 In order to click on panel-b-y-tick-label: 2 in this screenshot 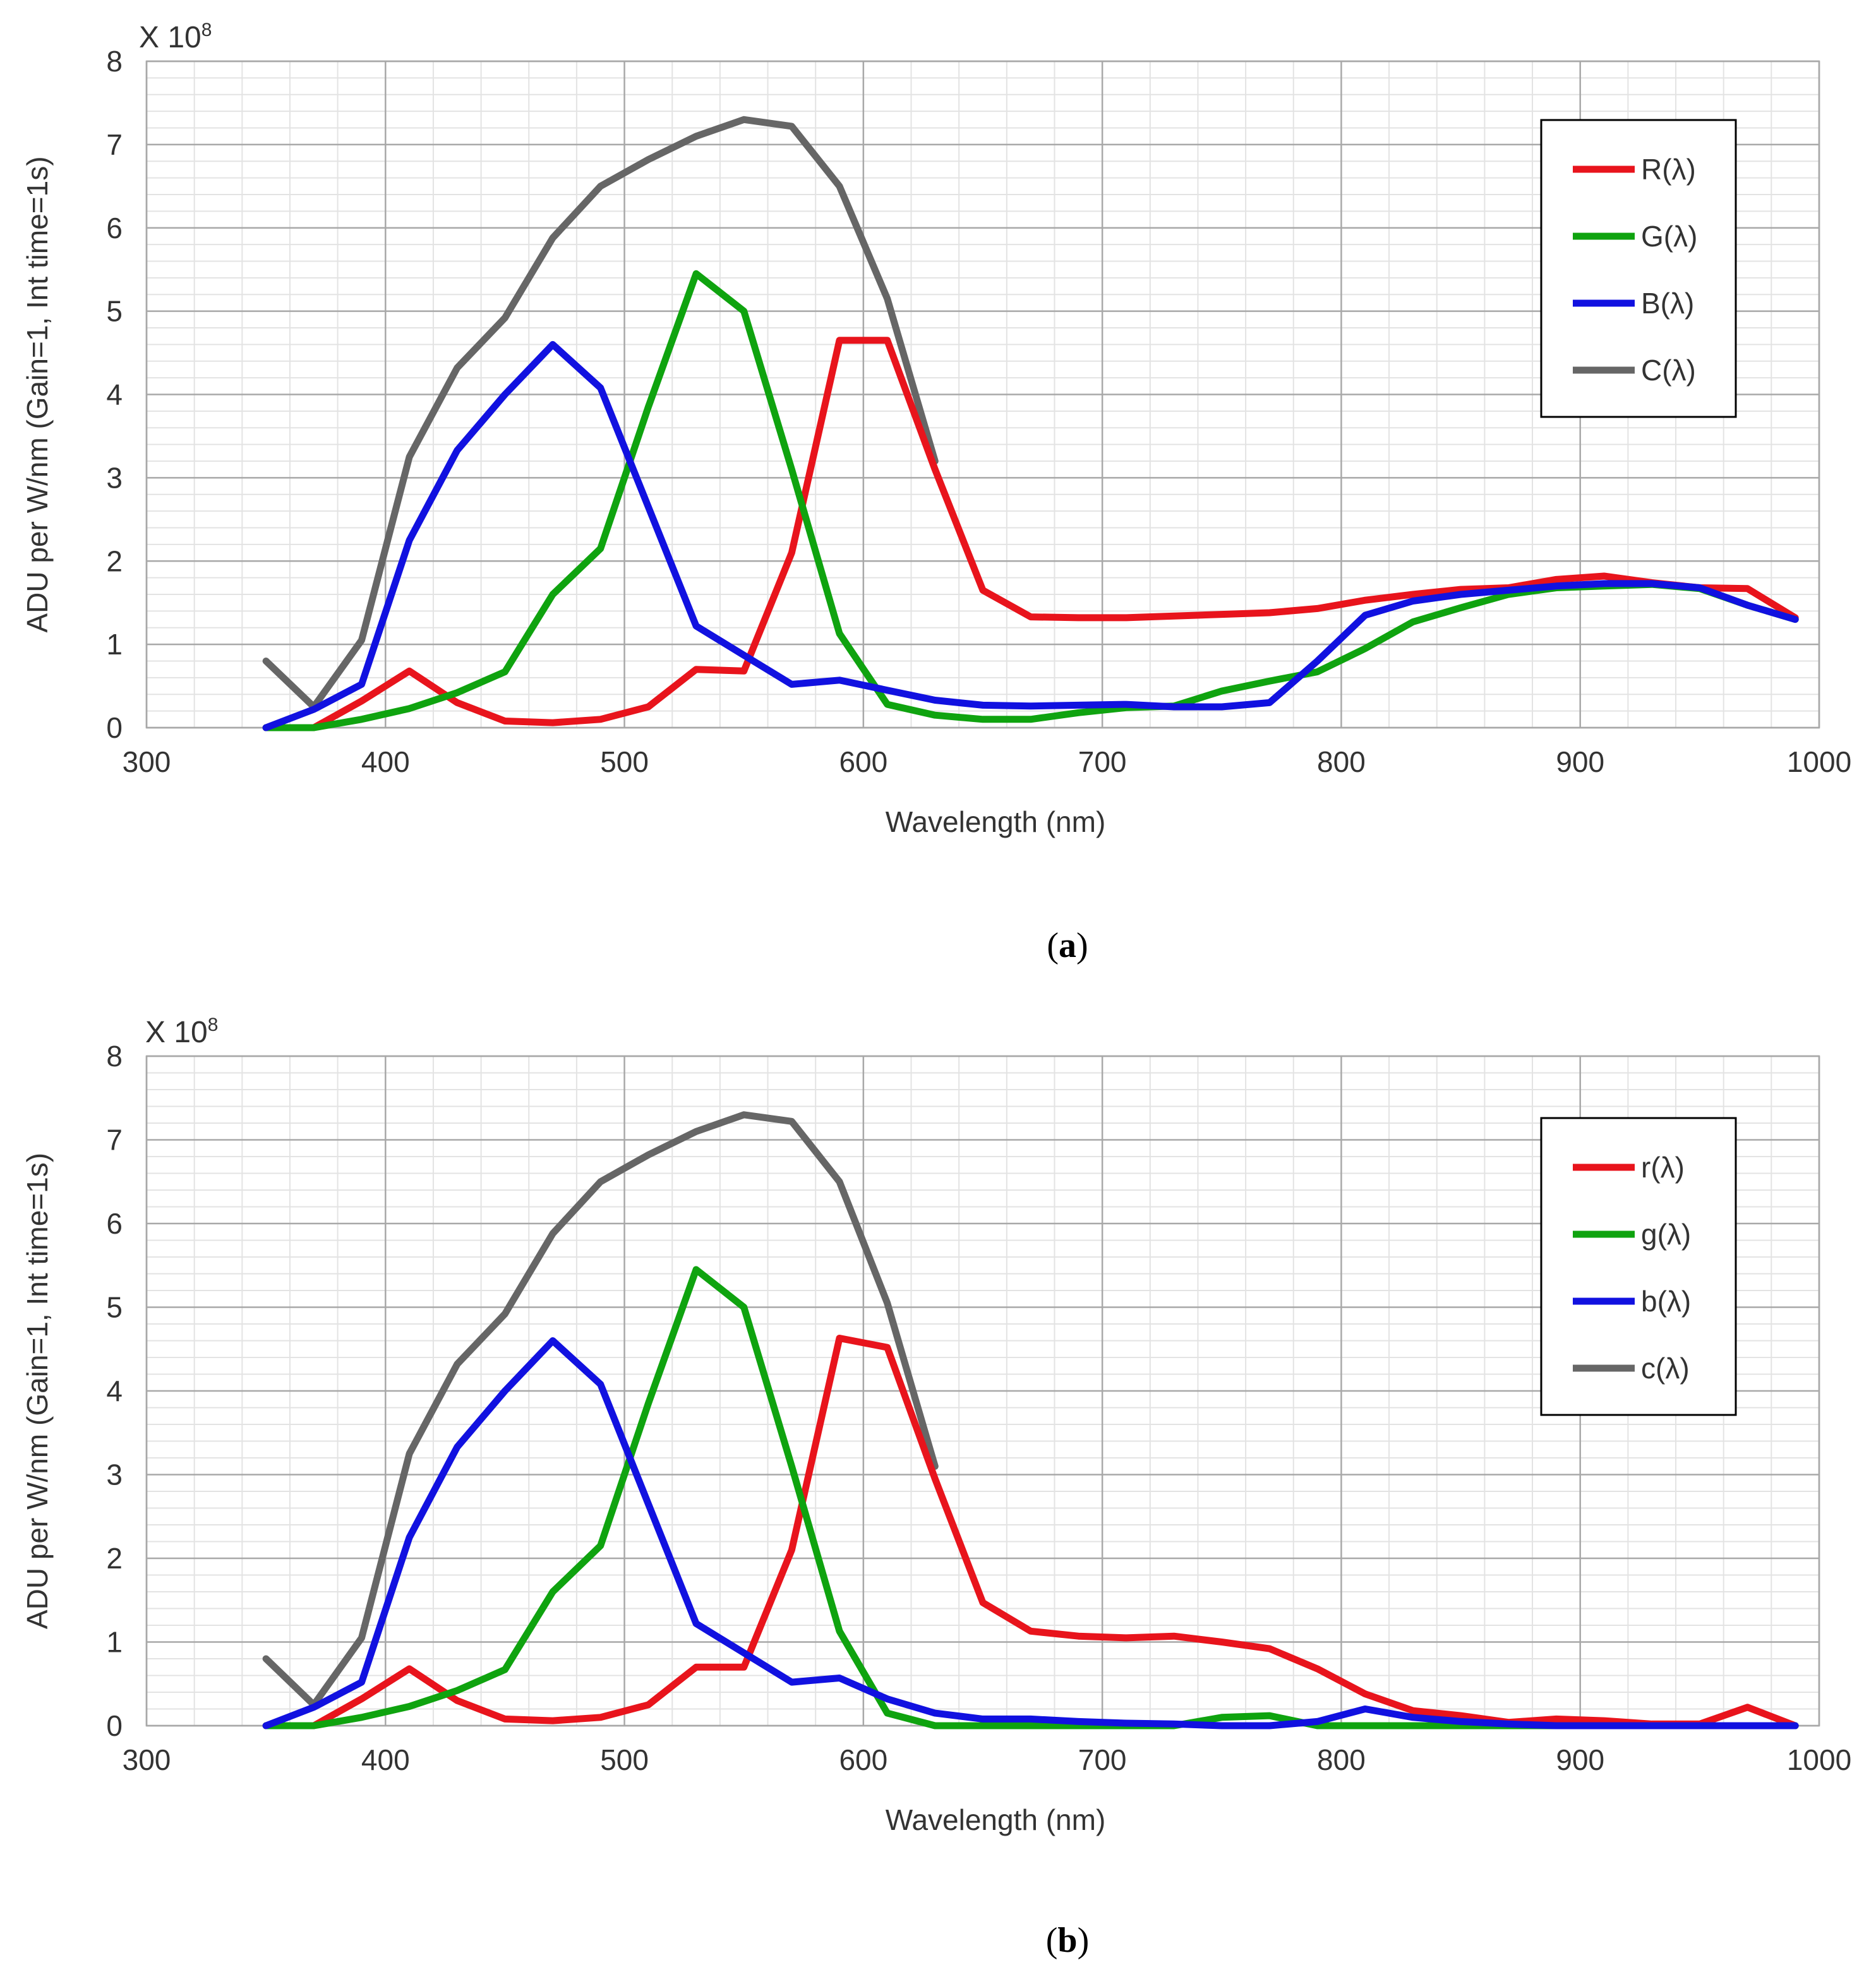, I will do `click(114, 1558)`.